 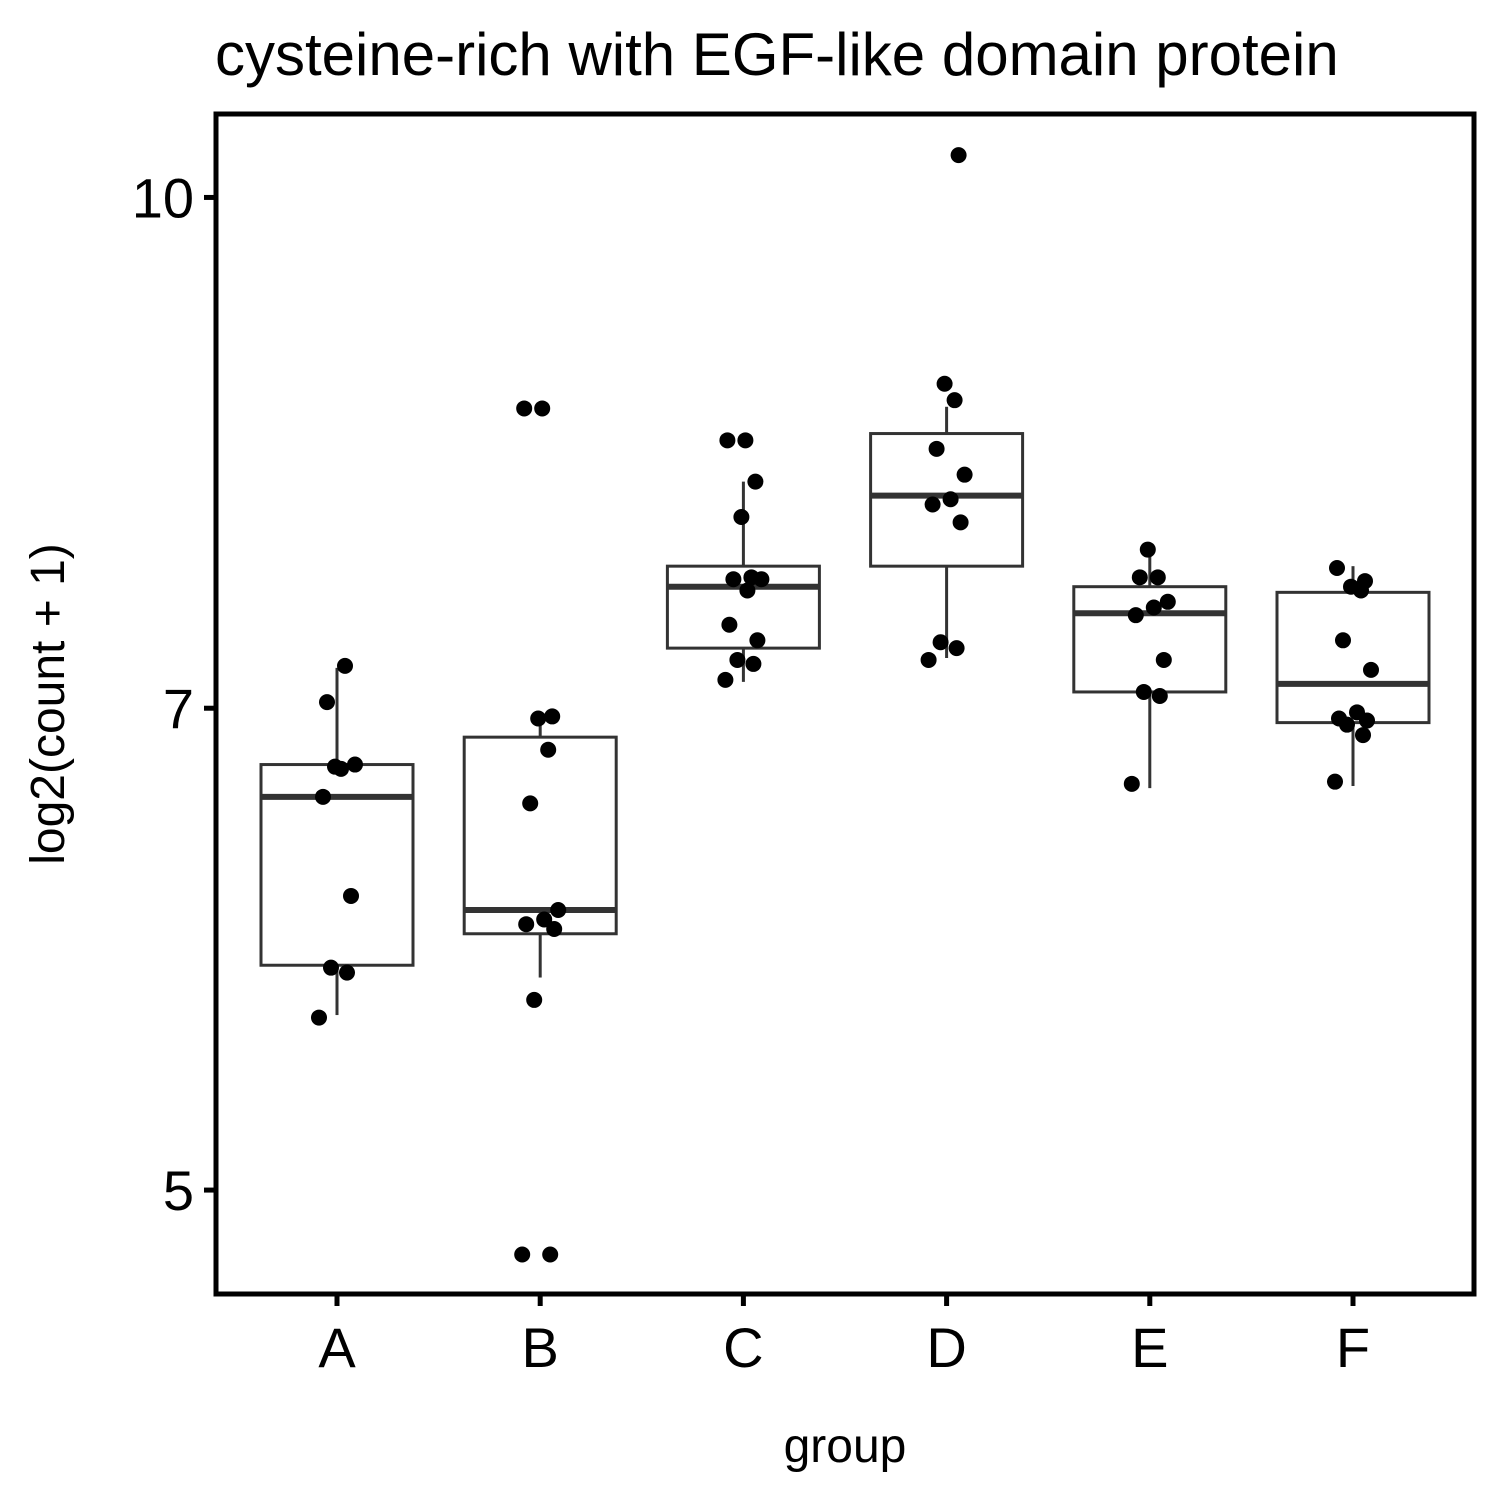 I want to click on x-tick-label: F, so click(x=1353, y=1347).